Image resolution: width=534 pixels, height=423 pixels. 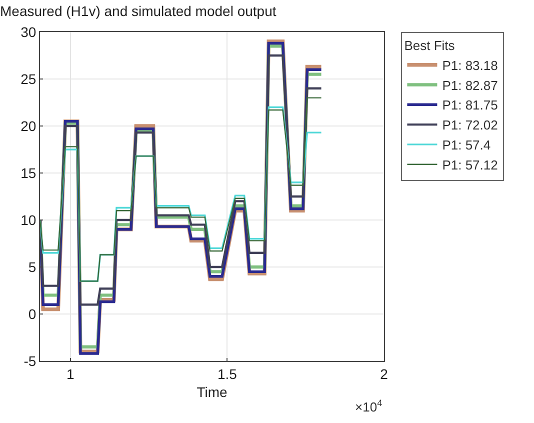 I want to click on legend-label: P1: 57.12, so click(x=470, y=164).